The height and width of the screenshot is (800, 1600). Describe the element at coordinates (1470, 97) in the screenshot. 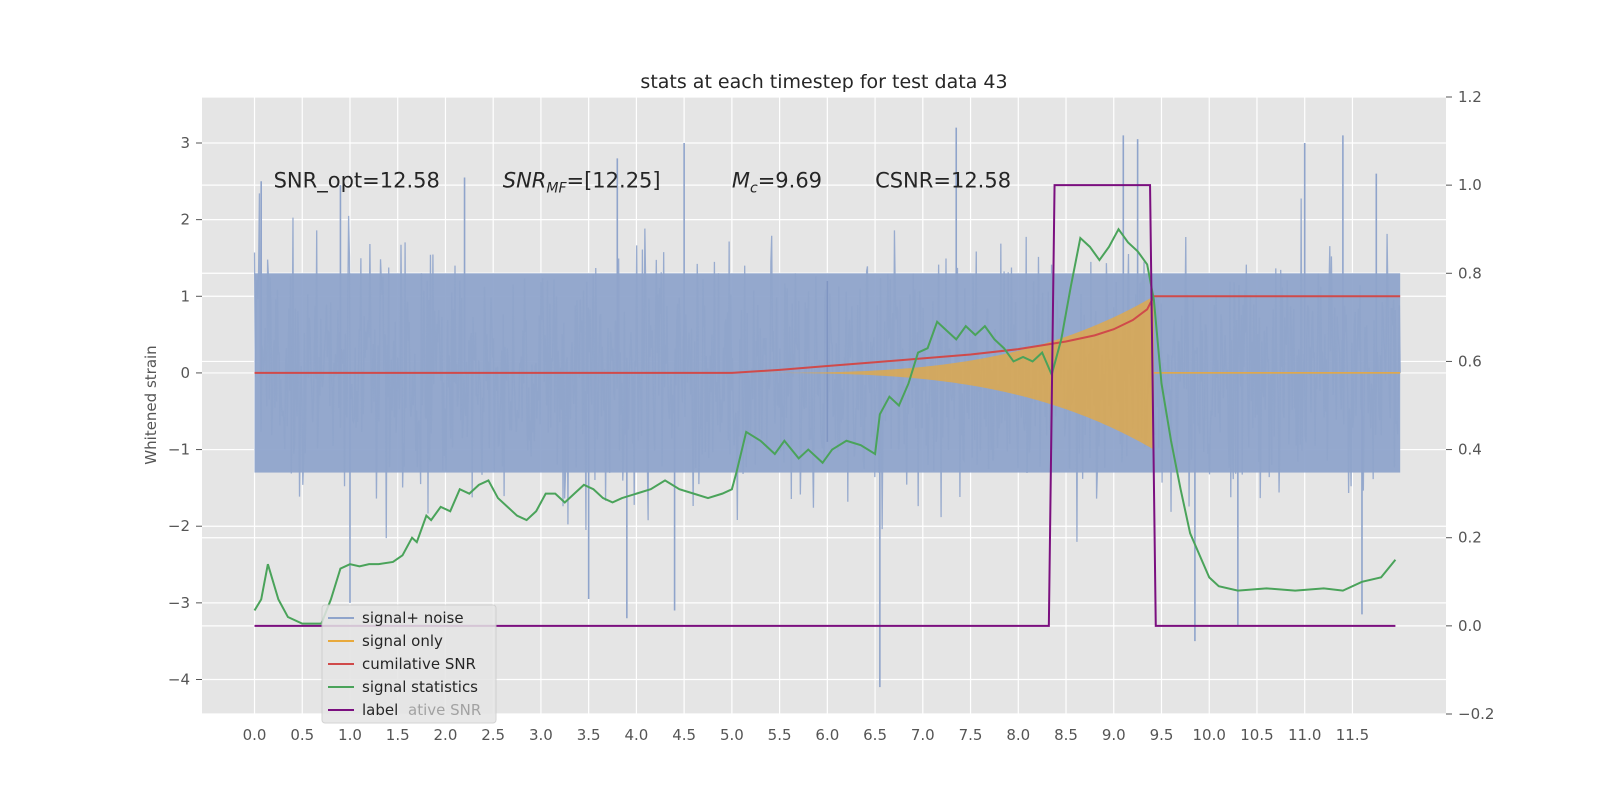

I see `y2-tick-label: 1.2` at that location.